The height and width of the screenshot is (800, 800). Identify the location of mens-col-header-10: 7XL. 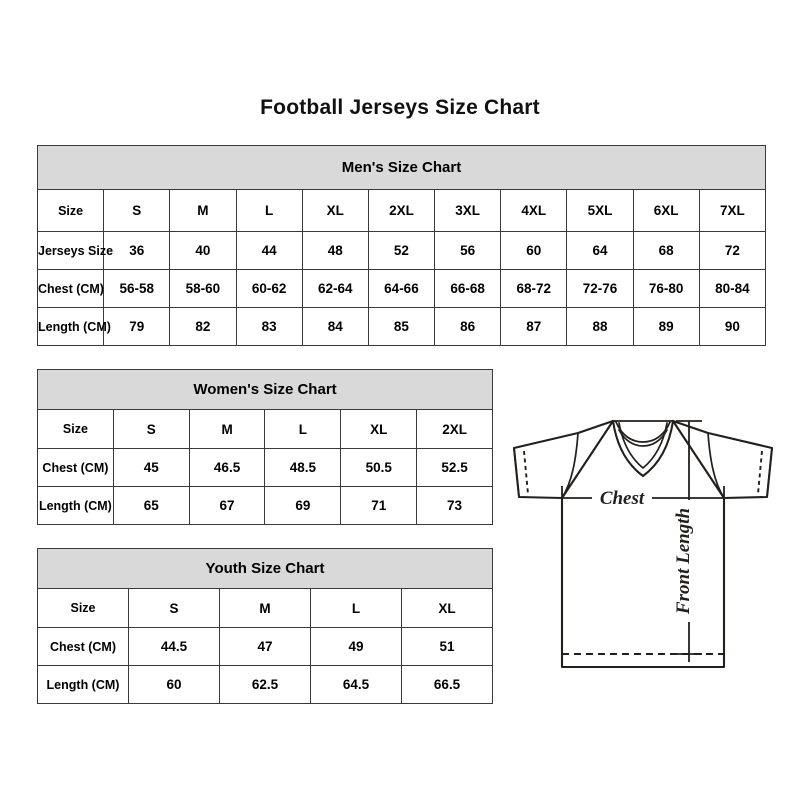
(732, 210).